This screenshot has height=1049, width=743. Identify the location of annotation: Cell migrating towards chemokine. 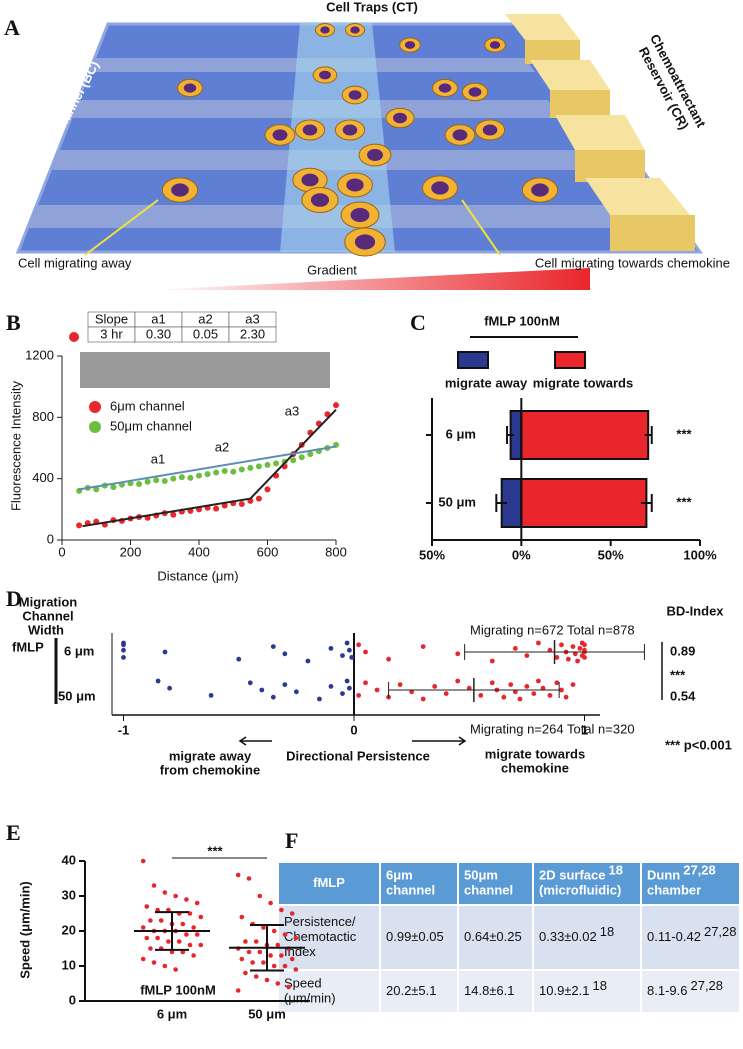
(632, 262).